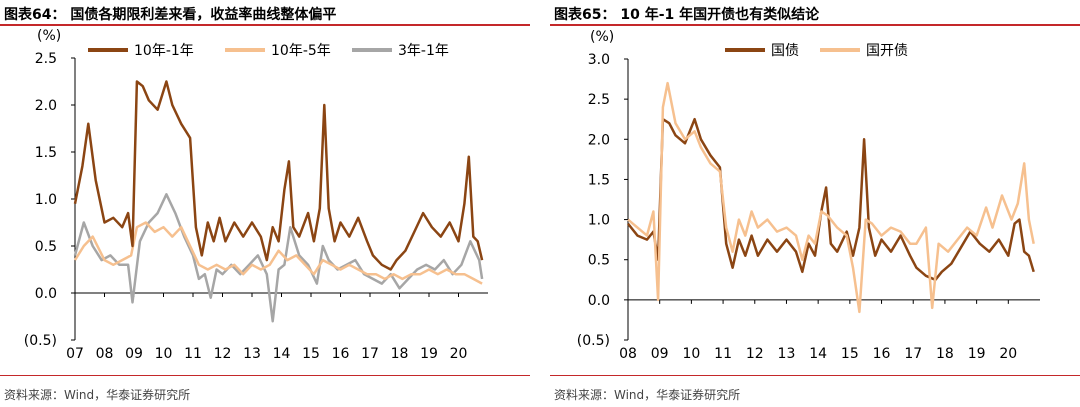 This screenshot has width=1080, height=407. I want to click on legend-label: 国债, so click(785, 51).